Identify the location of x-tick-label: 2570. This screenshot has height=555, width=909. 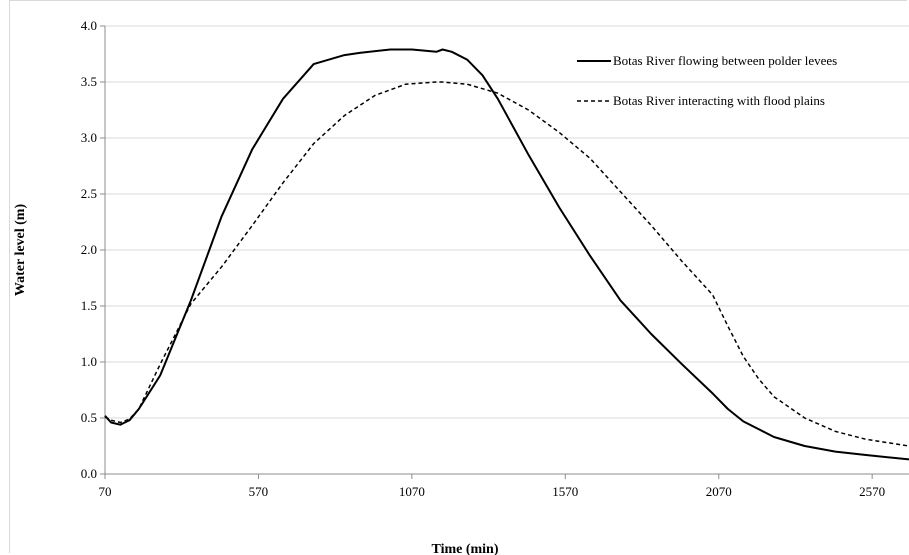
(872, 491).